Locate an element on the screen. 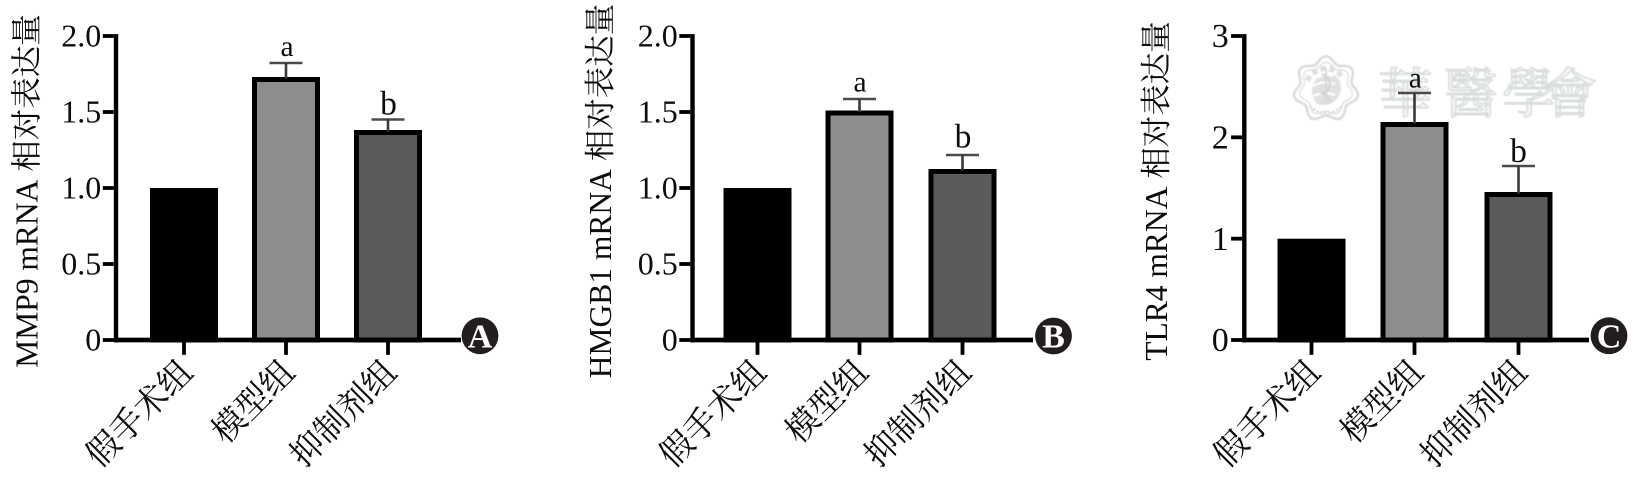 The height and width of the screenshot is (485, 1638). svg-text: 1 is located at coordinates (1220, 239).